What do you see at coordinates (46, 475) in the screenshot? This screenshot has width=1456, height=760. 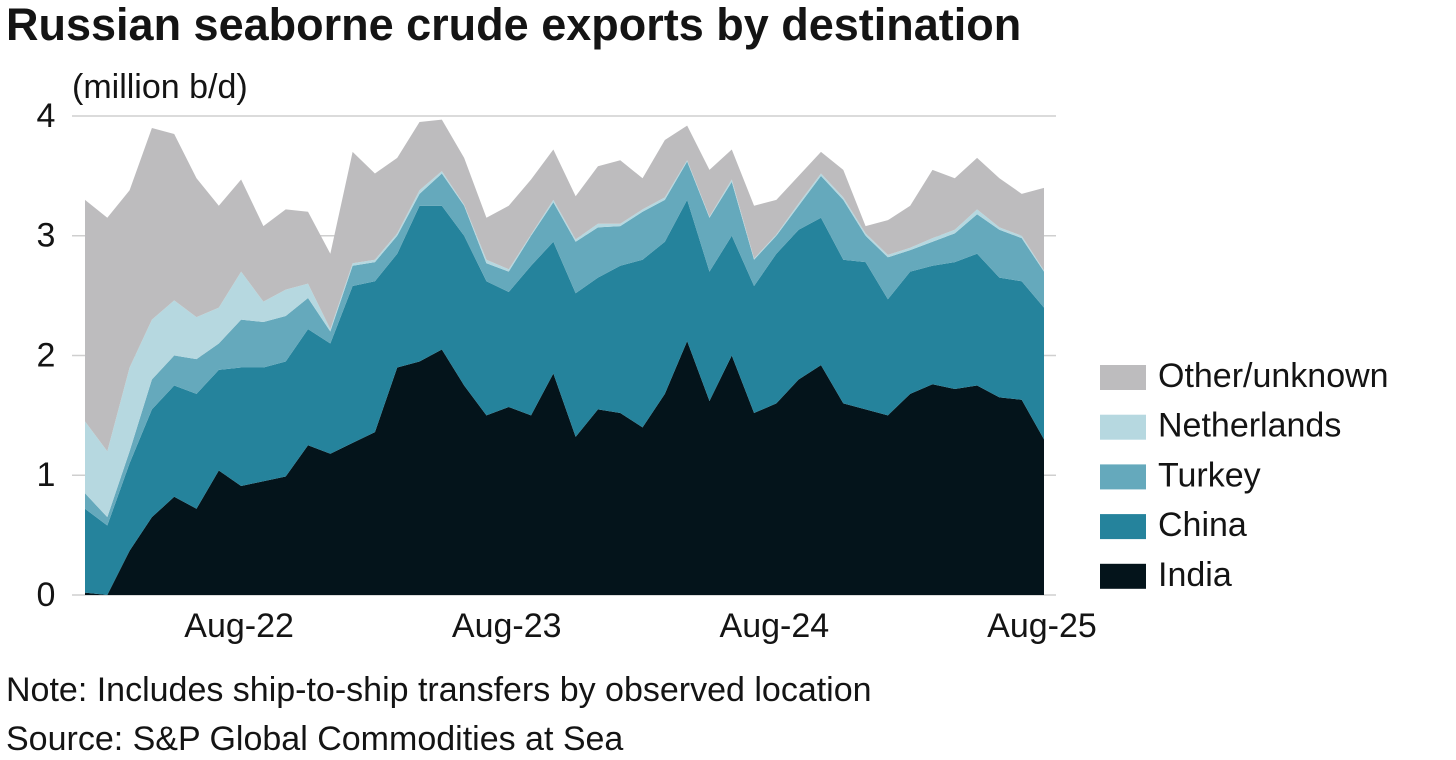 I see `y-tick-label: 1` at bounding box center [46, 475].